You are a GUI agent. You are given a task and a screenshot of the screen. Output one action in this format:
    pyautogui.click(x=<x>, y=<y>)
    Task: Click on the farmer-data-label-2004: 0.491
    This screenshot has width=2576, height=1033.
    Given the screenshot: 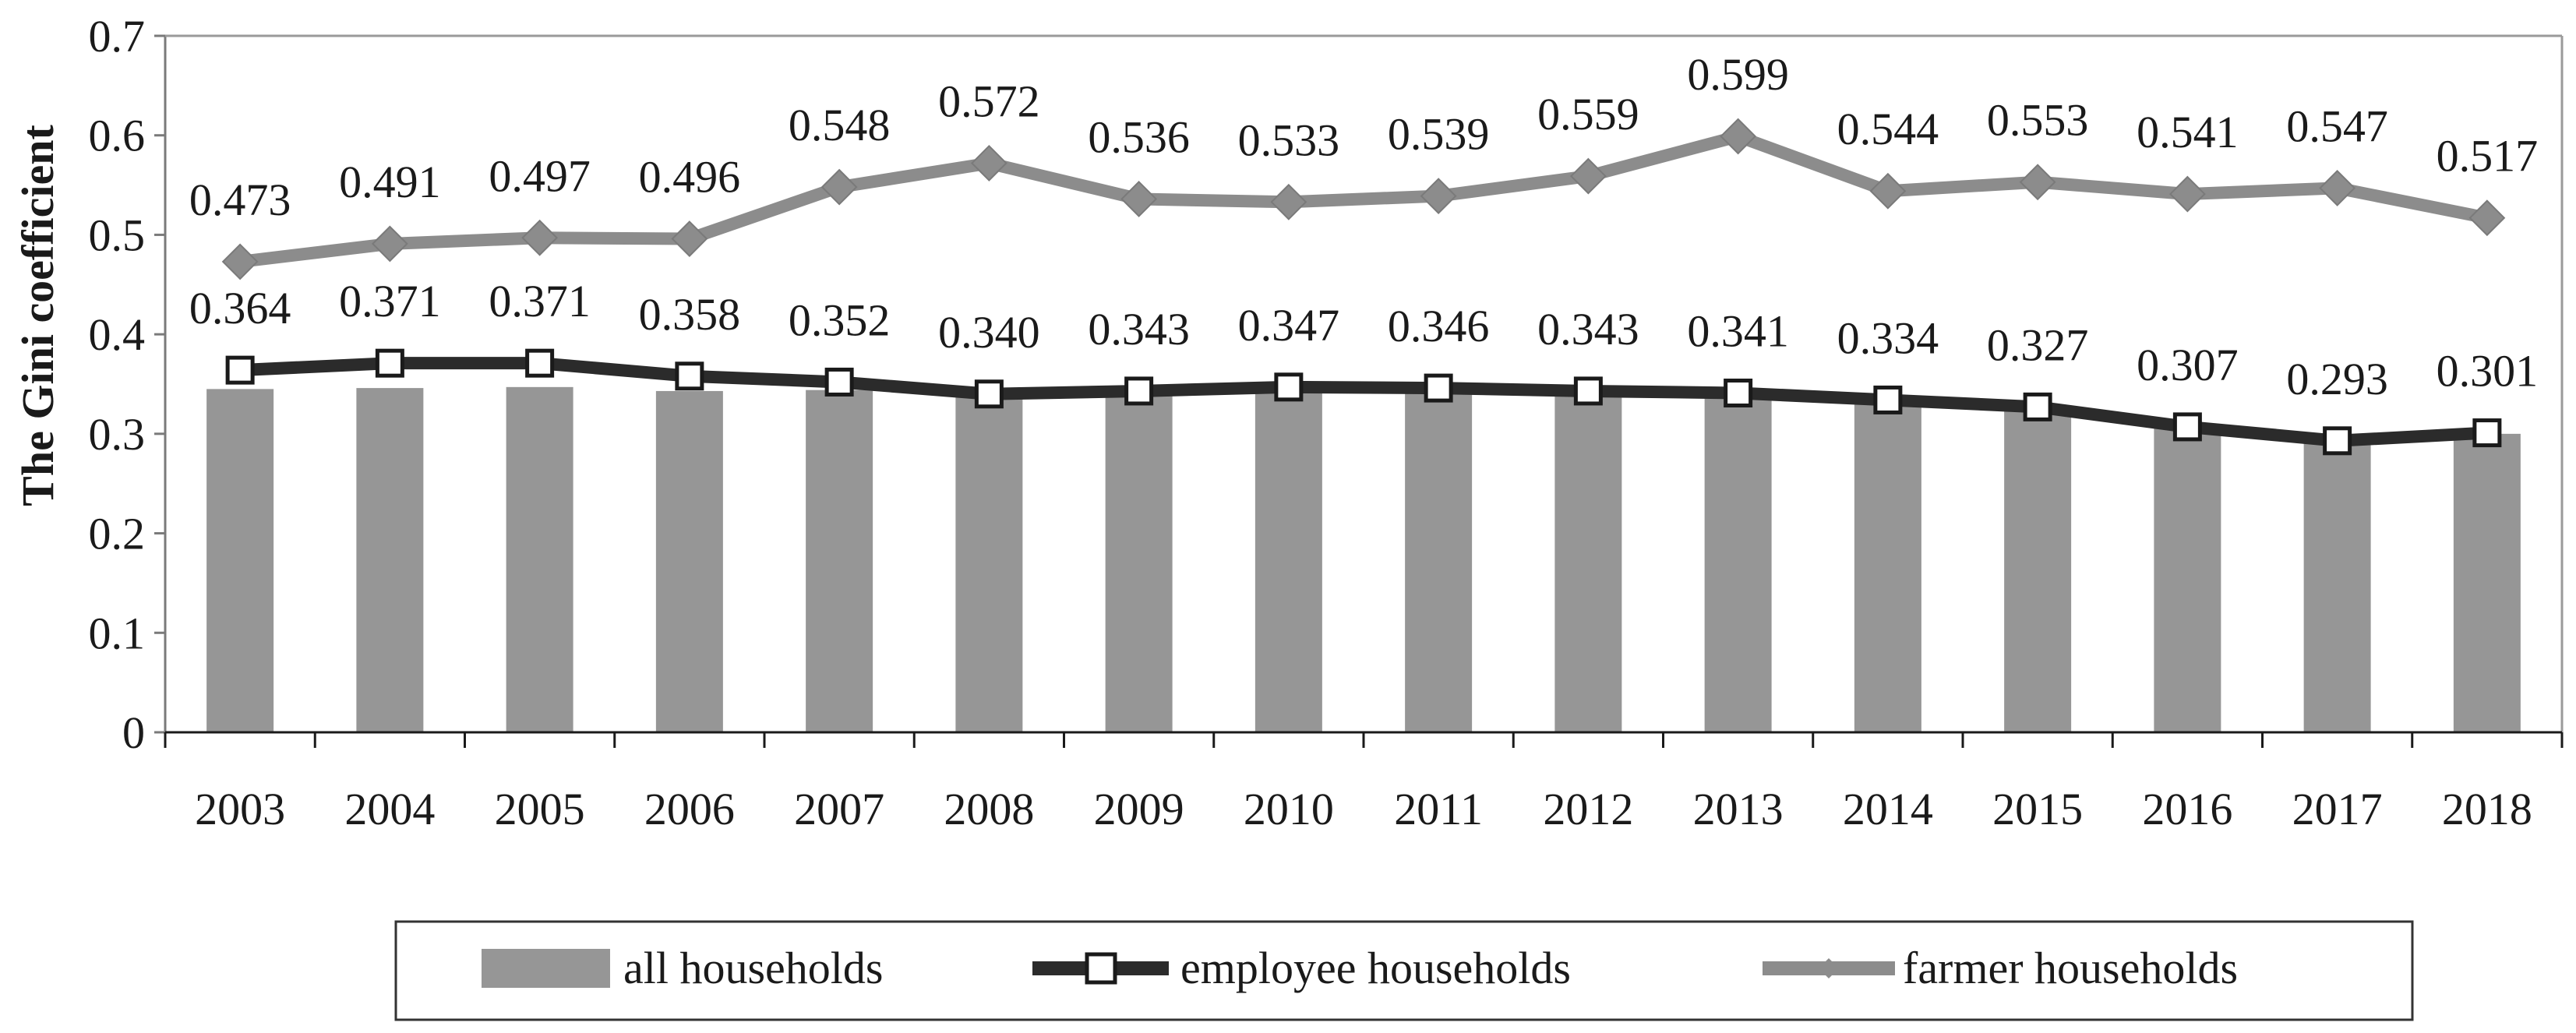 What is the action you would take?
    pyautogui.click(x=390, y=182)
    